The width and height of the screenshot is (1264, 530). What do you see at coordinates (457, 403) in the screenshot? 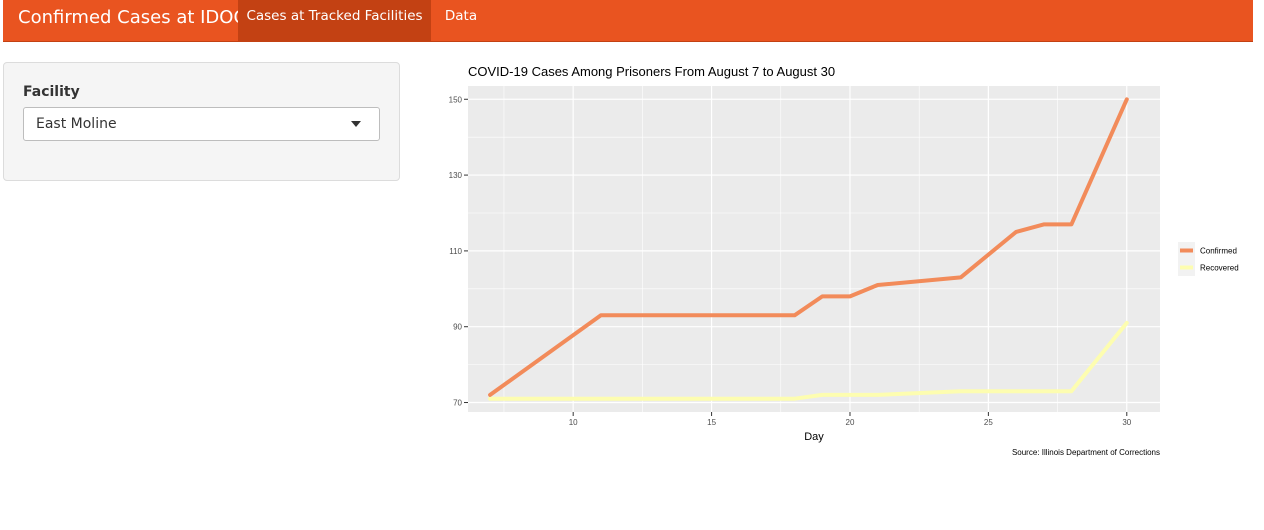
I see `y-tick-label: 70` at bounding box center [457, 403].